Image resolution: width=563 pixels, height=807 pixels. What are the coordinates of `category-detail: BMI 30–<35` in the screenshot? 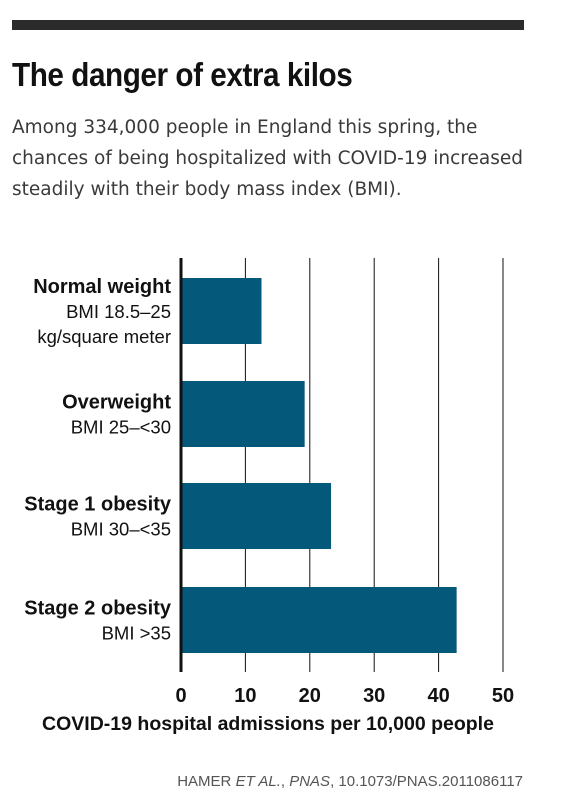 It's located at (121, 529).